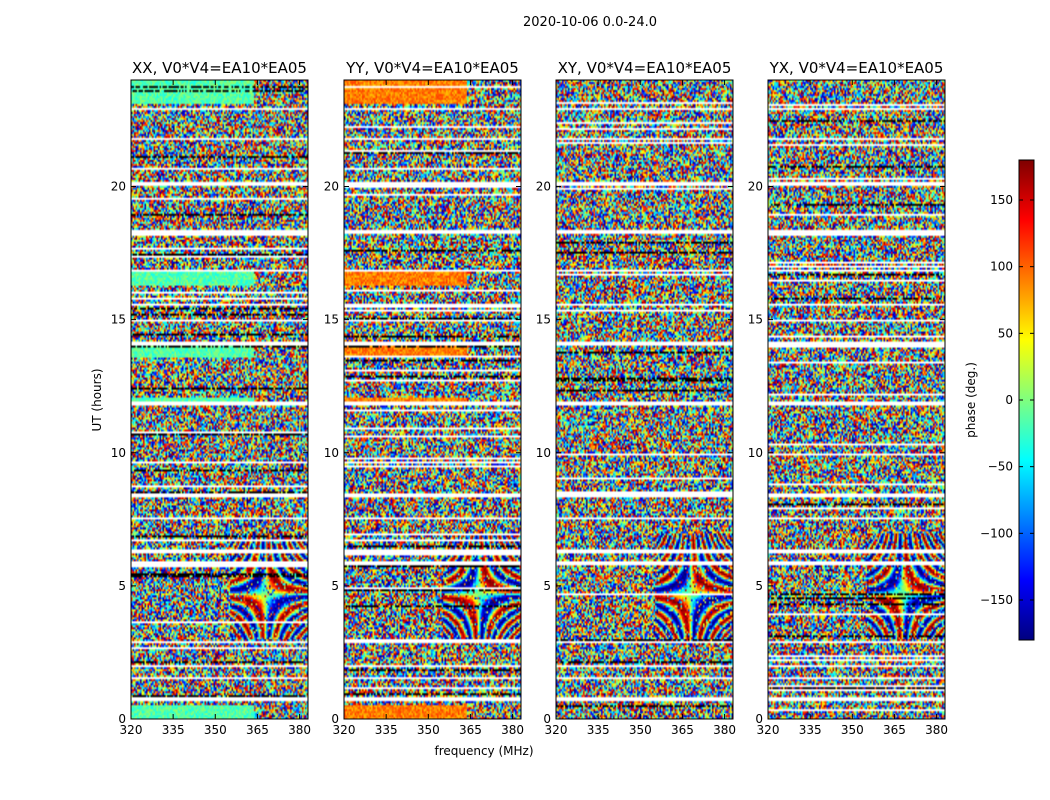 The image size is (1050, 800). I want to click on phase-image-yy, so click(432, 399).